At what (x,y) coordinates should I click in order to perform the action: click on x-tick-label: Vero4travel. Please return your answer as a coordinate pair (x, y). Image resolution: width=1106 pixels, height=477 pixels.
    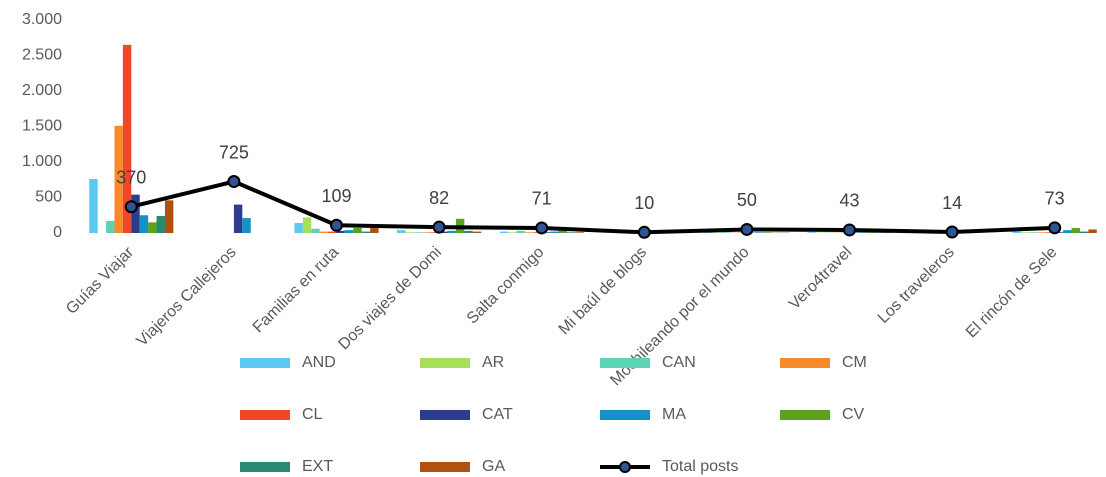
    Looking at the image, I should click on (820, 278).